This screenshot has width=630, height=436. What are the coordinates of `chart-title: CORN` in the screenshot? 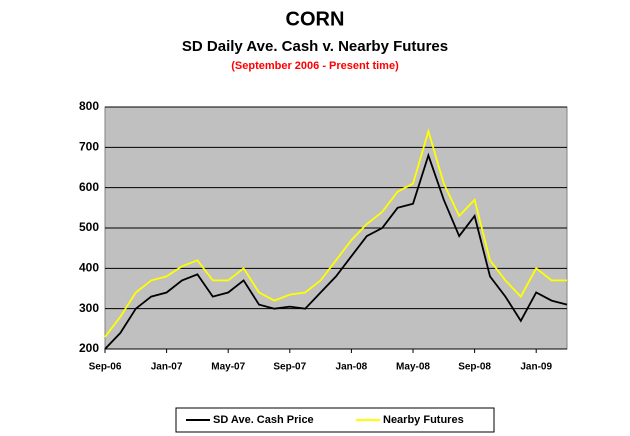 It's located at (315, 19).